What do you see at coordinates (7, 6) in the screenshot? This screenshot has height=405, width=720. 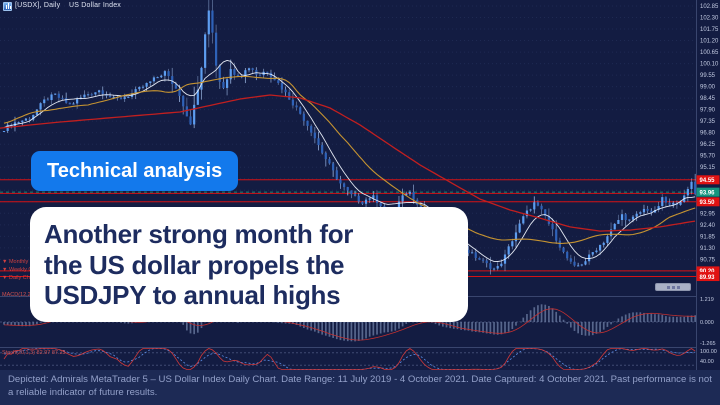 I see `candlestick-chart-icon` at bounding box center [7, 6].